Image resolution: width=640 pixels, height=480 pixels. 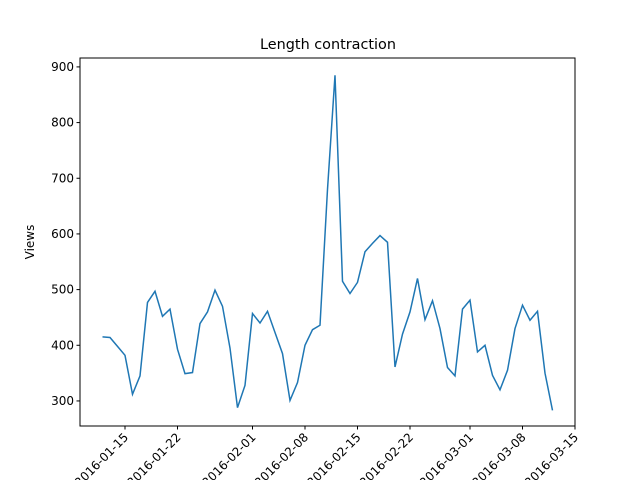 I want to click on x-tick-label: 2016-03-15, so click(x=551, y=455).